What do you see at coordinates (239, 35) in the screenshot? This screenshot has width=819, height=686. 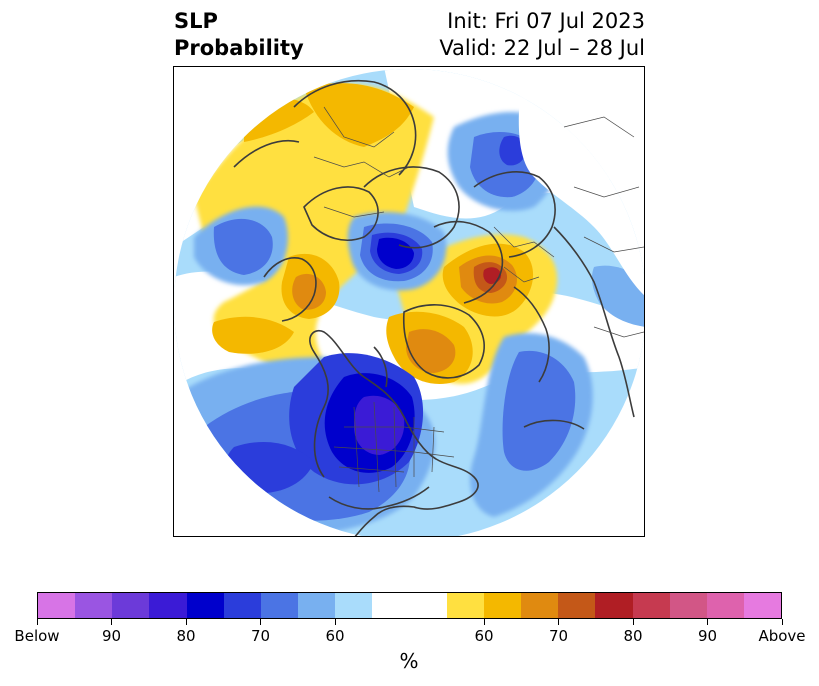 I see `chart-title: SLP Probability` at bounding box center [239, 35].